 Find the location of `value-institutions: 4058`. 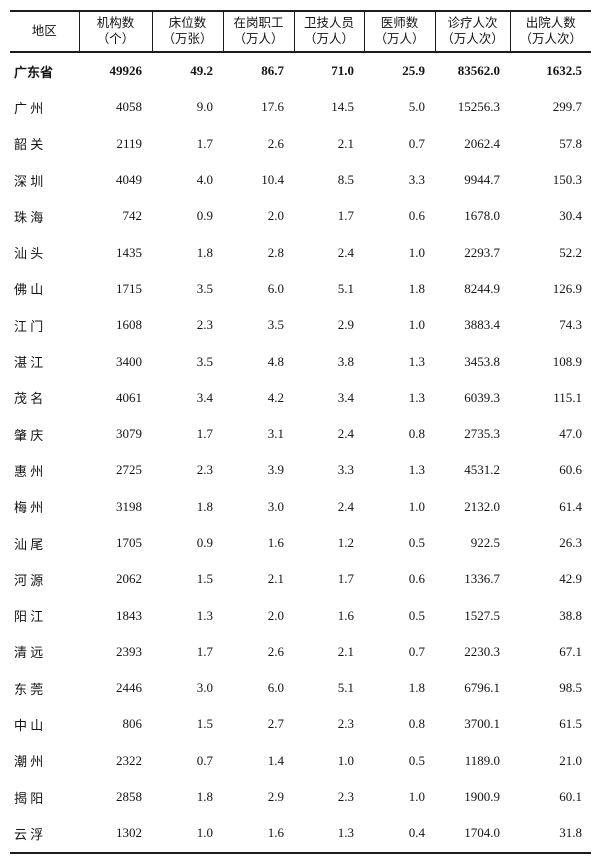

value-institutions: 4058 is located at coordinates (129, 107).